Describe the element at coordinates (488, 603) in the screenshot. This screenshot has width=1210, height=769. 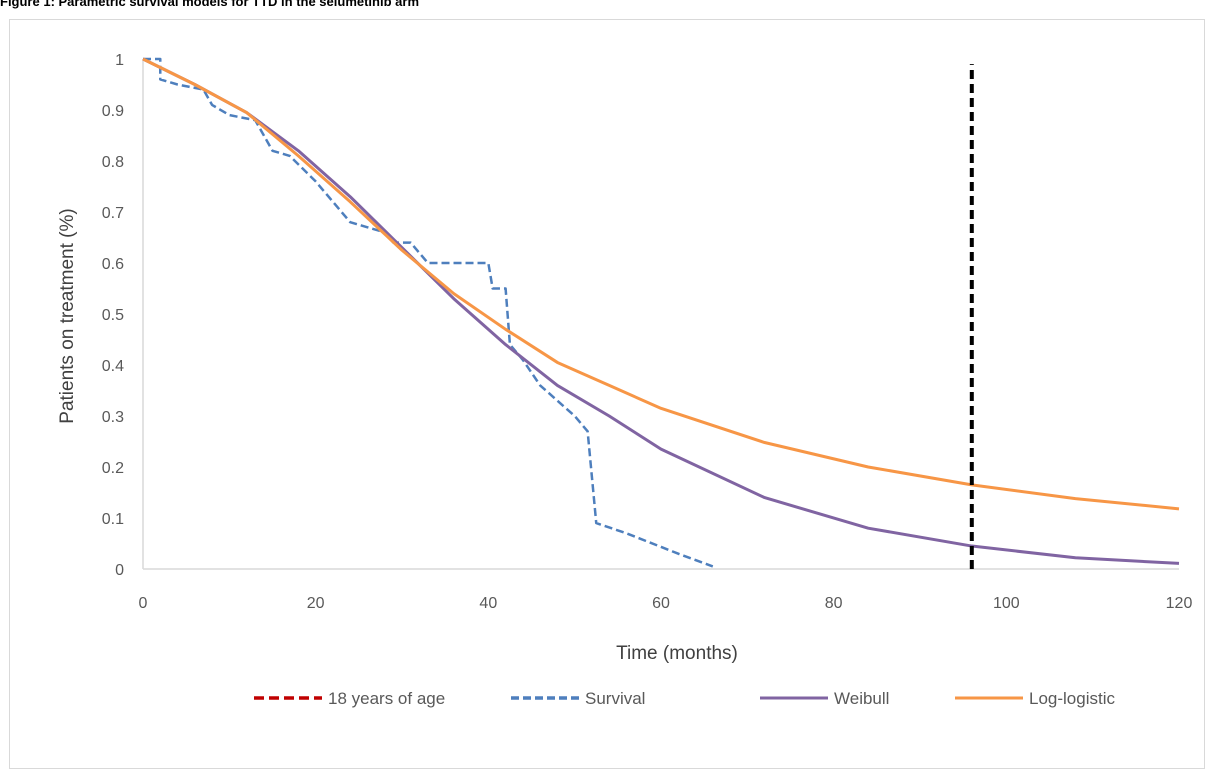
I see `x-tick-label: 40` at that location.